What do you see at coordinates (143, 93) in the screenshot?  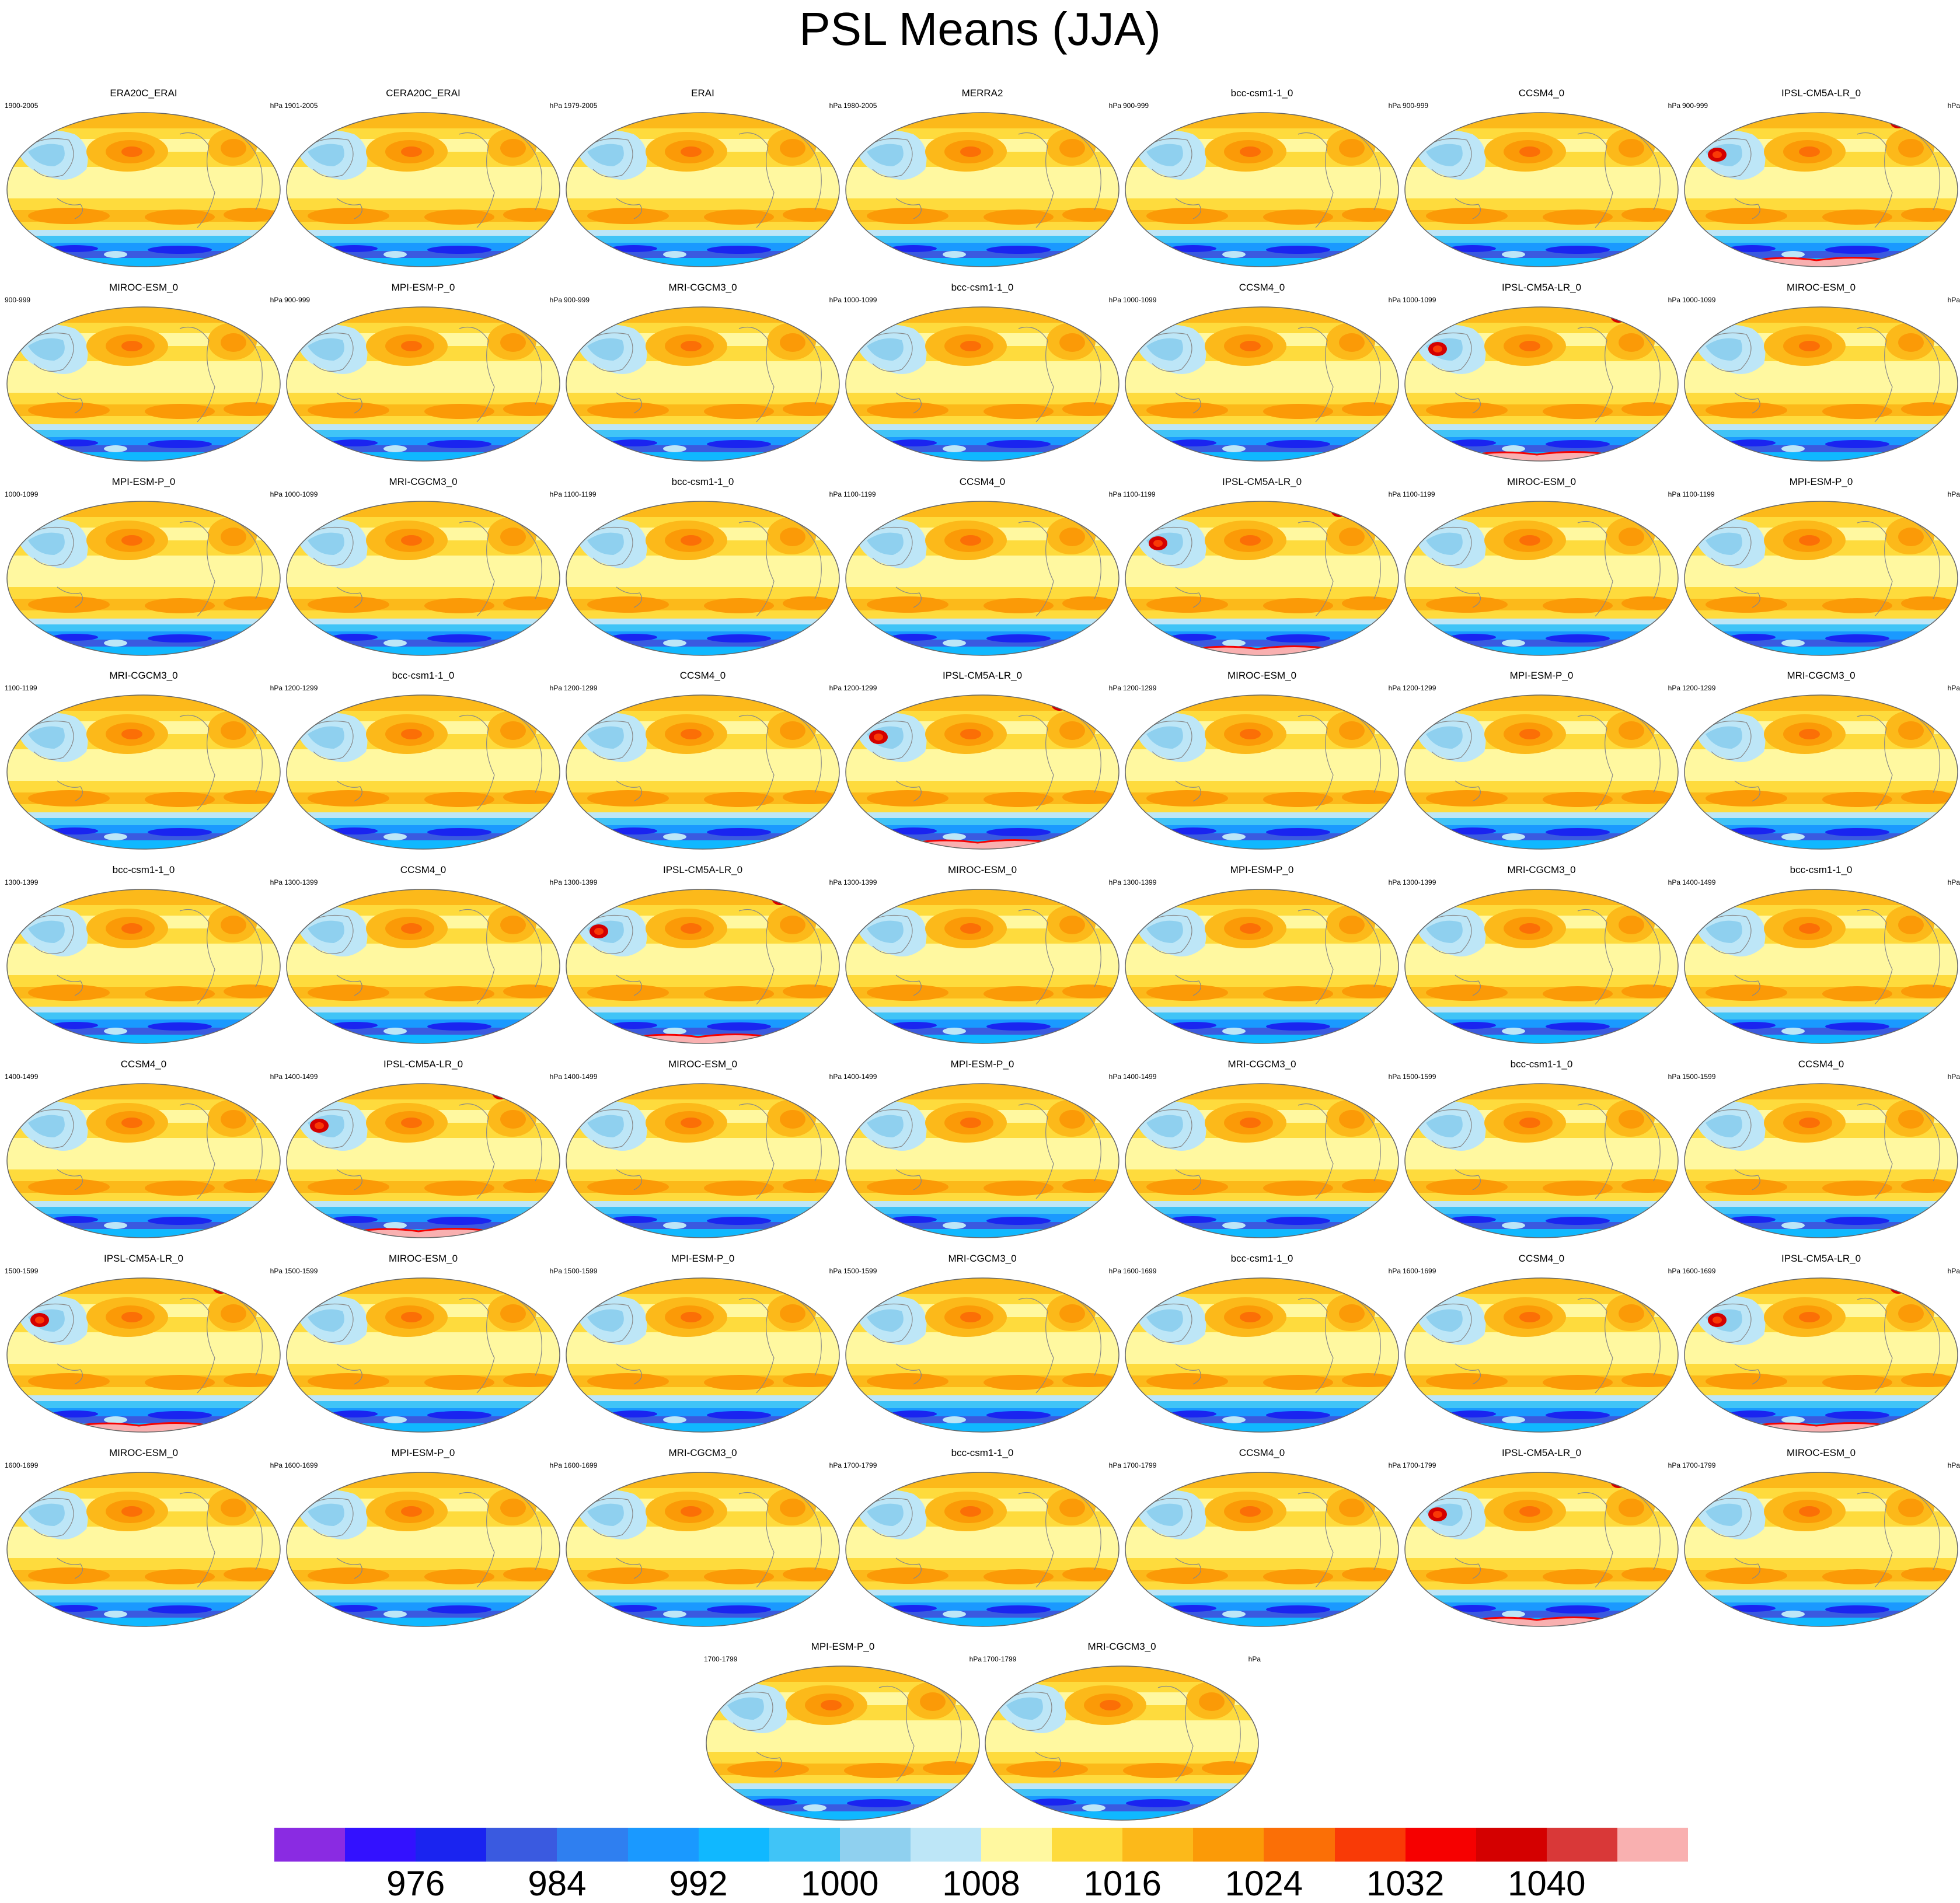 I see `panel-title: ERA20C_ERAI` at bounding box center [143, 93].